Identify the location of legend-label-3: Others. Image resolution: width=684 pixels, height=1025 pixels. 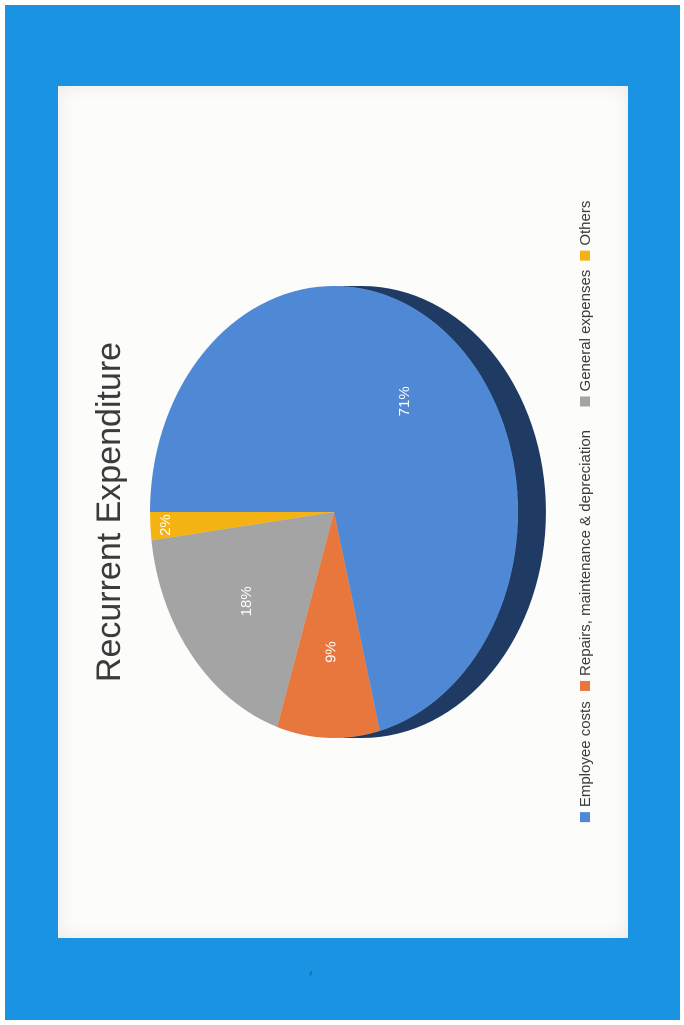
(585, 223).